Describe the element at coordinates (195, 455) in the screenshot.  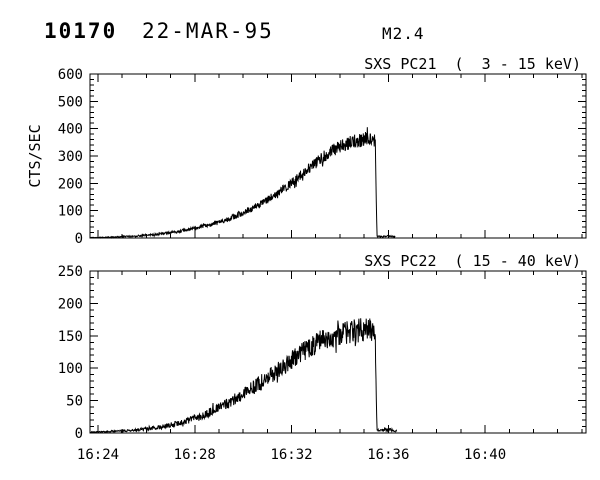
I see `x-tick-label: 16:28` at that location.